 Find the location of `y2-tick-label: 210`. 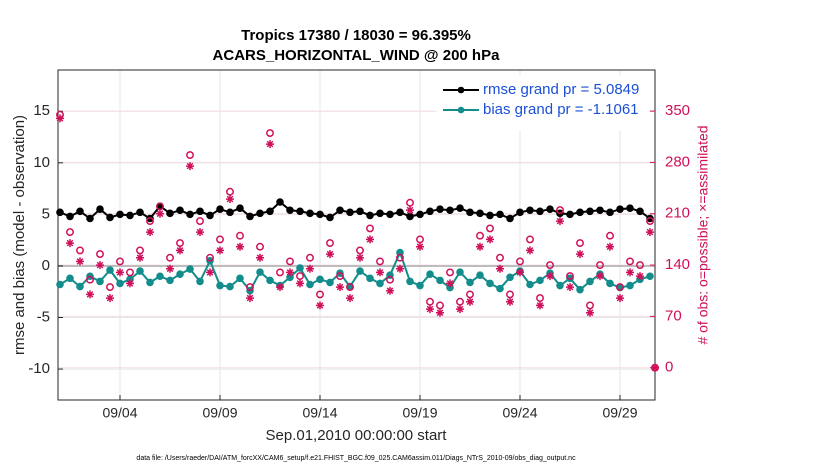

y2-tick-label: 210 is located at coordinates (677, 213).